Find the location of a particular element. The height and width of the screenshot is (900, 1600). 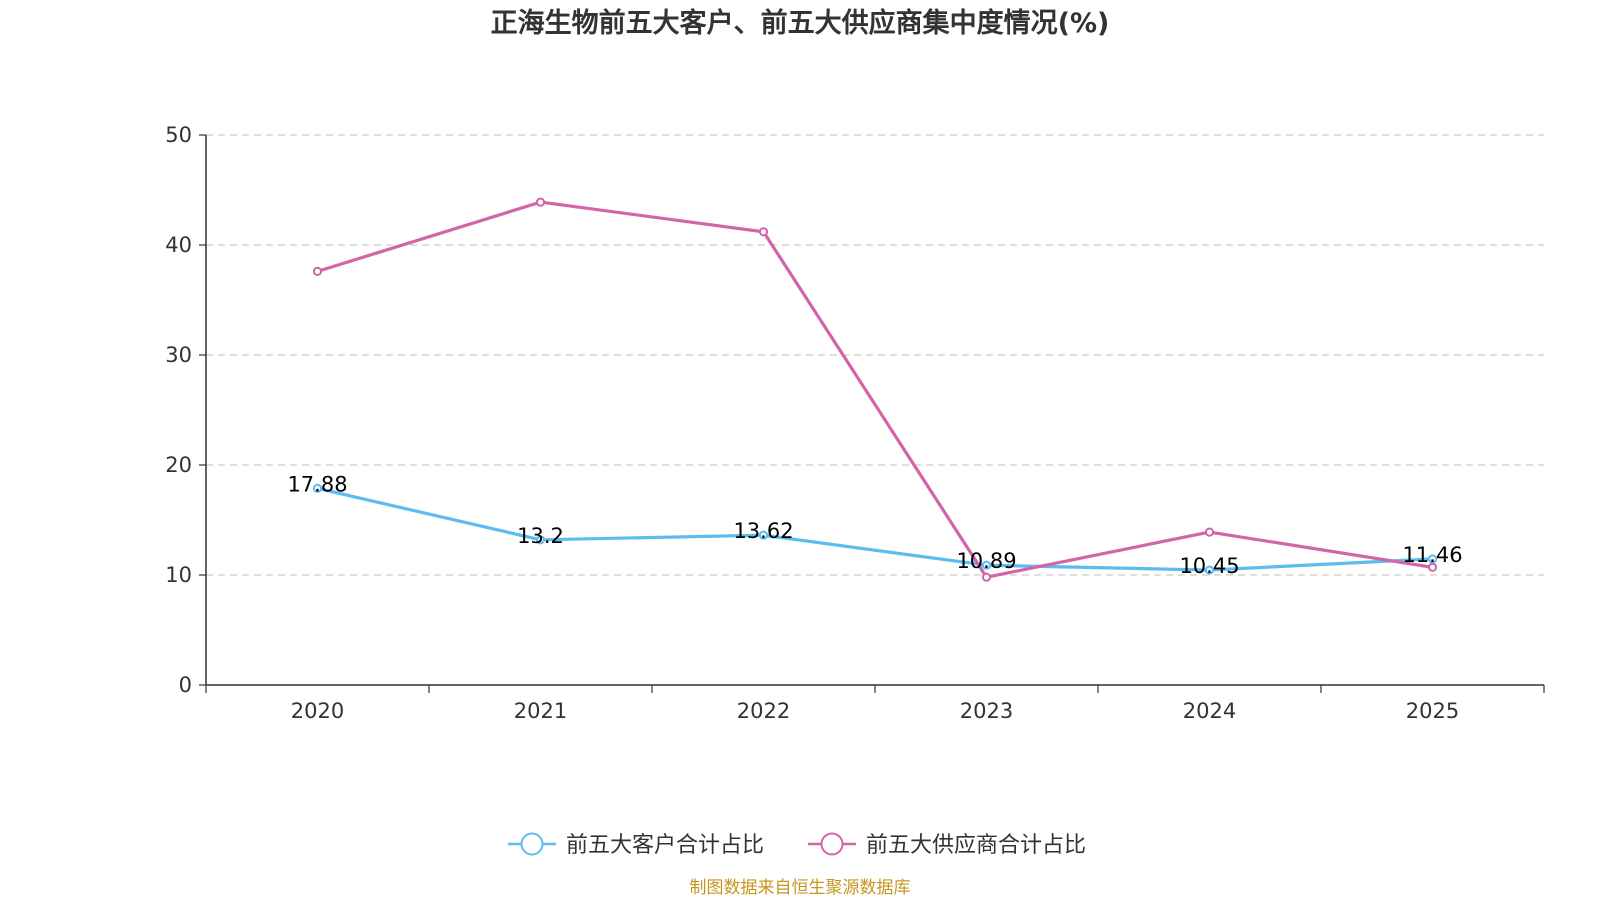

point-s0-2023 is located at coordinates (986, 565).